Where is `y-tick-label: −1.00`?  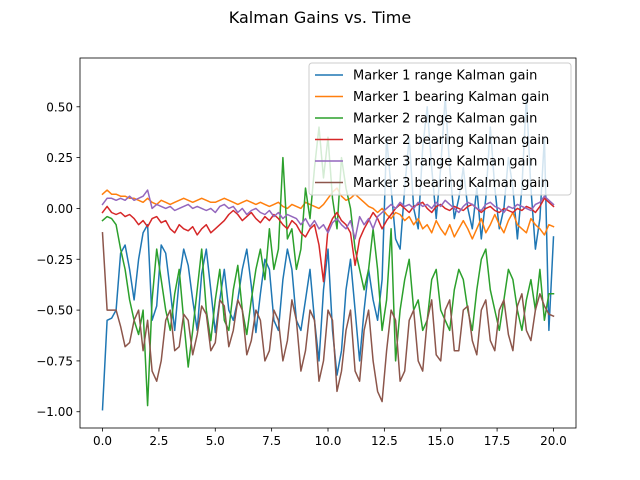
y-tick-label: −1.00 is located at coordinates (54, 412).